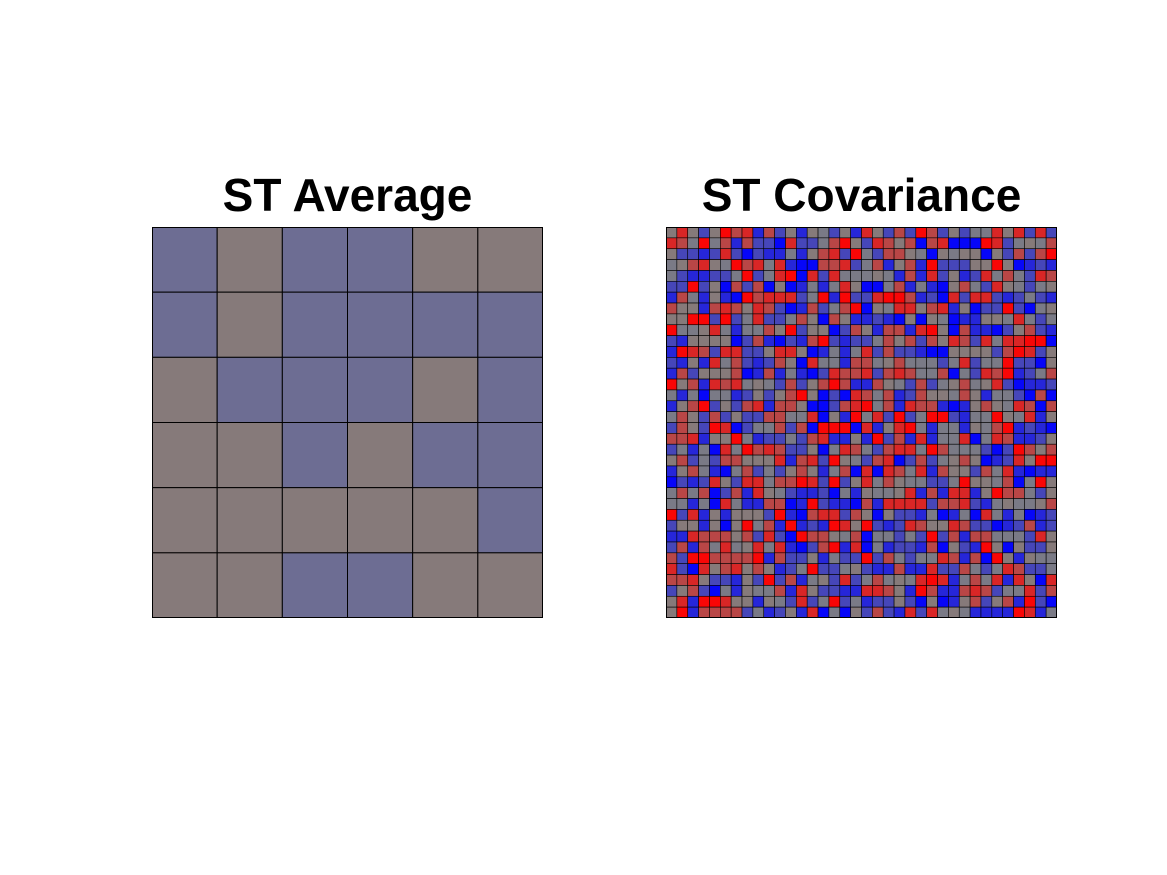  Describe the element at coordinates (185, 389) in the screenshot. I see `st-average-cell` at that location.